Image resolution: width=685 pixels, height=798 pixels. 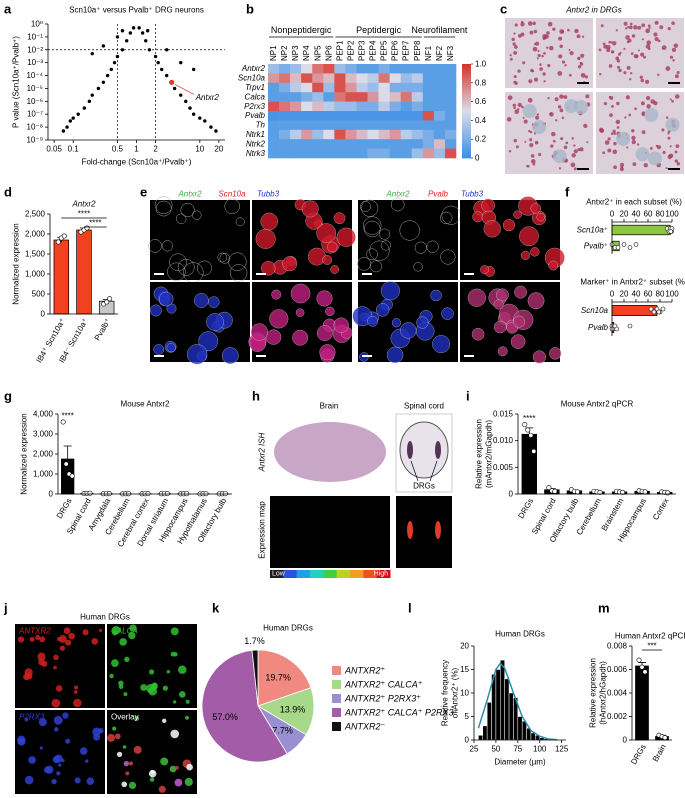 I want to click on y-tick-label: 0.008, so click(x=617, y=646).